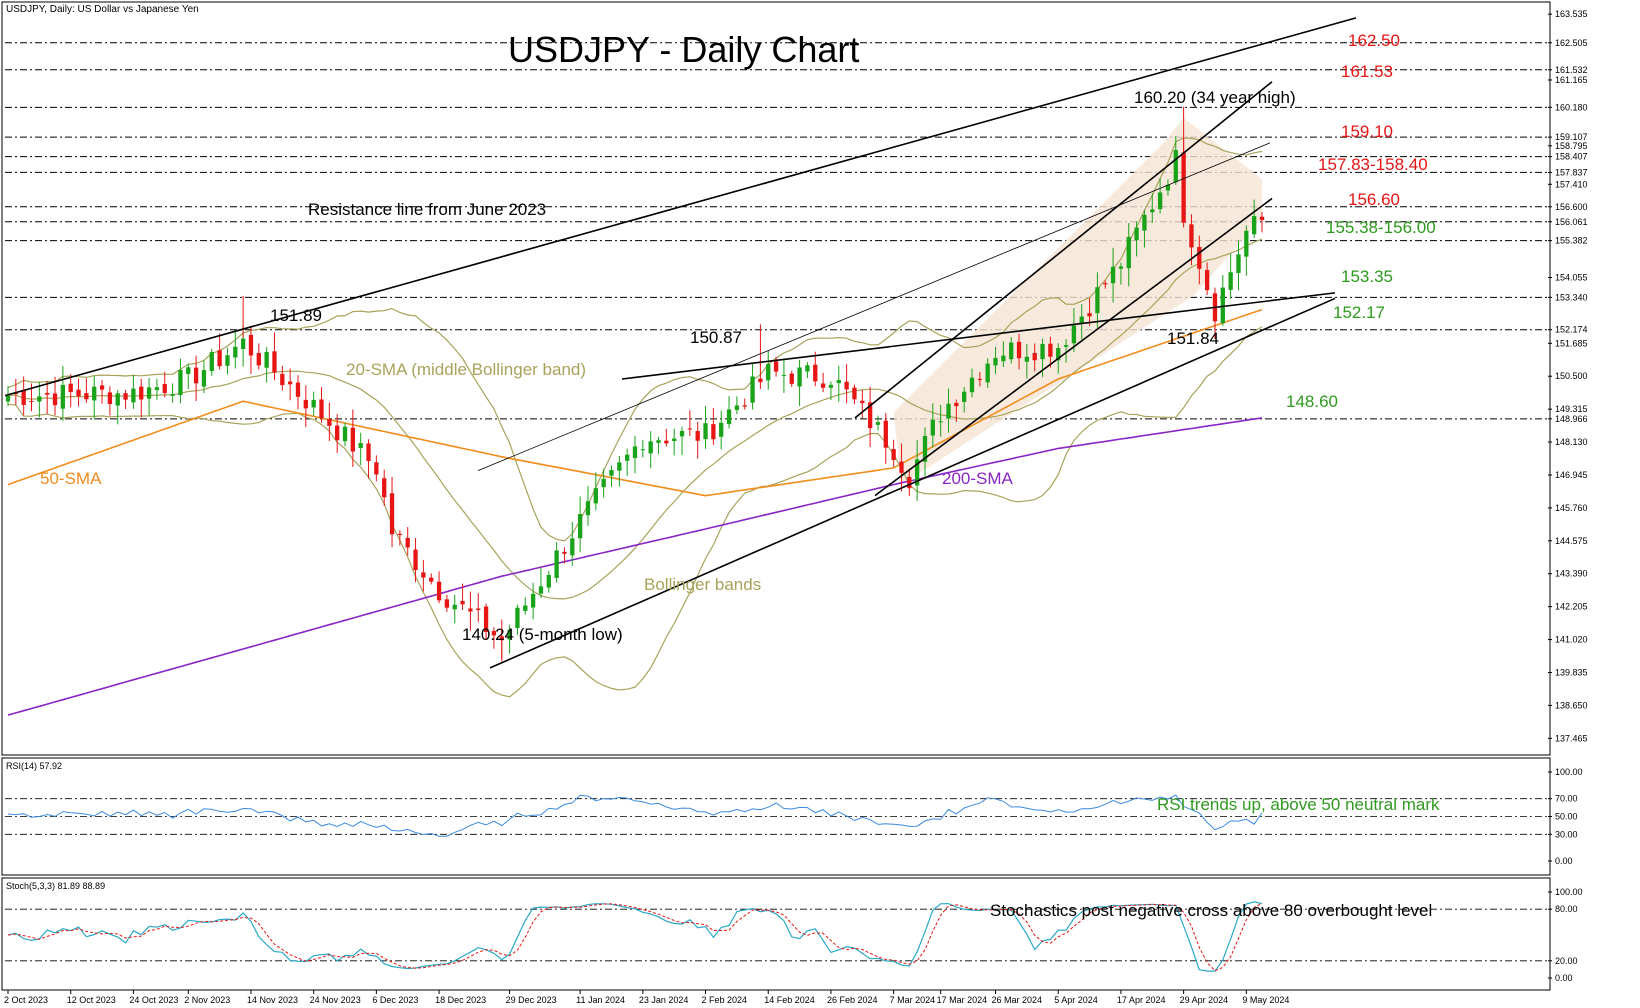  I want to click on date-tick-label: 26 Mar 2024, so click(1017, 1000).